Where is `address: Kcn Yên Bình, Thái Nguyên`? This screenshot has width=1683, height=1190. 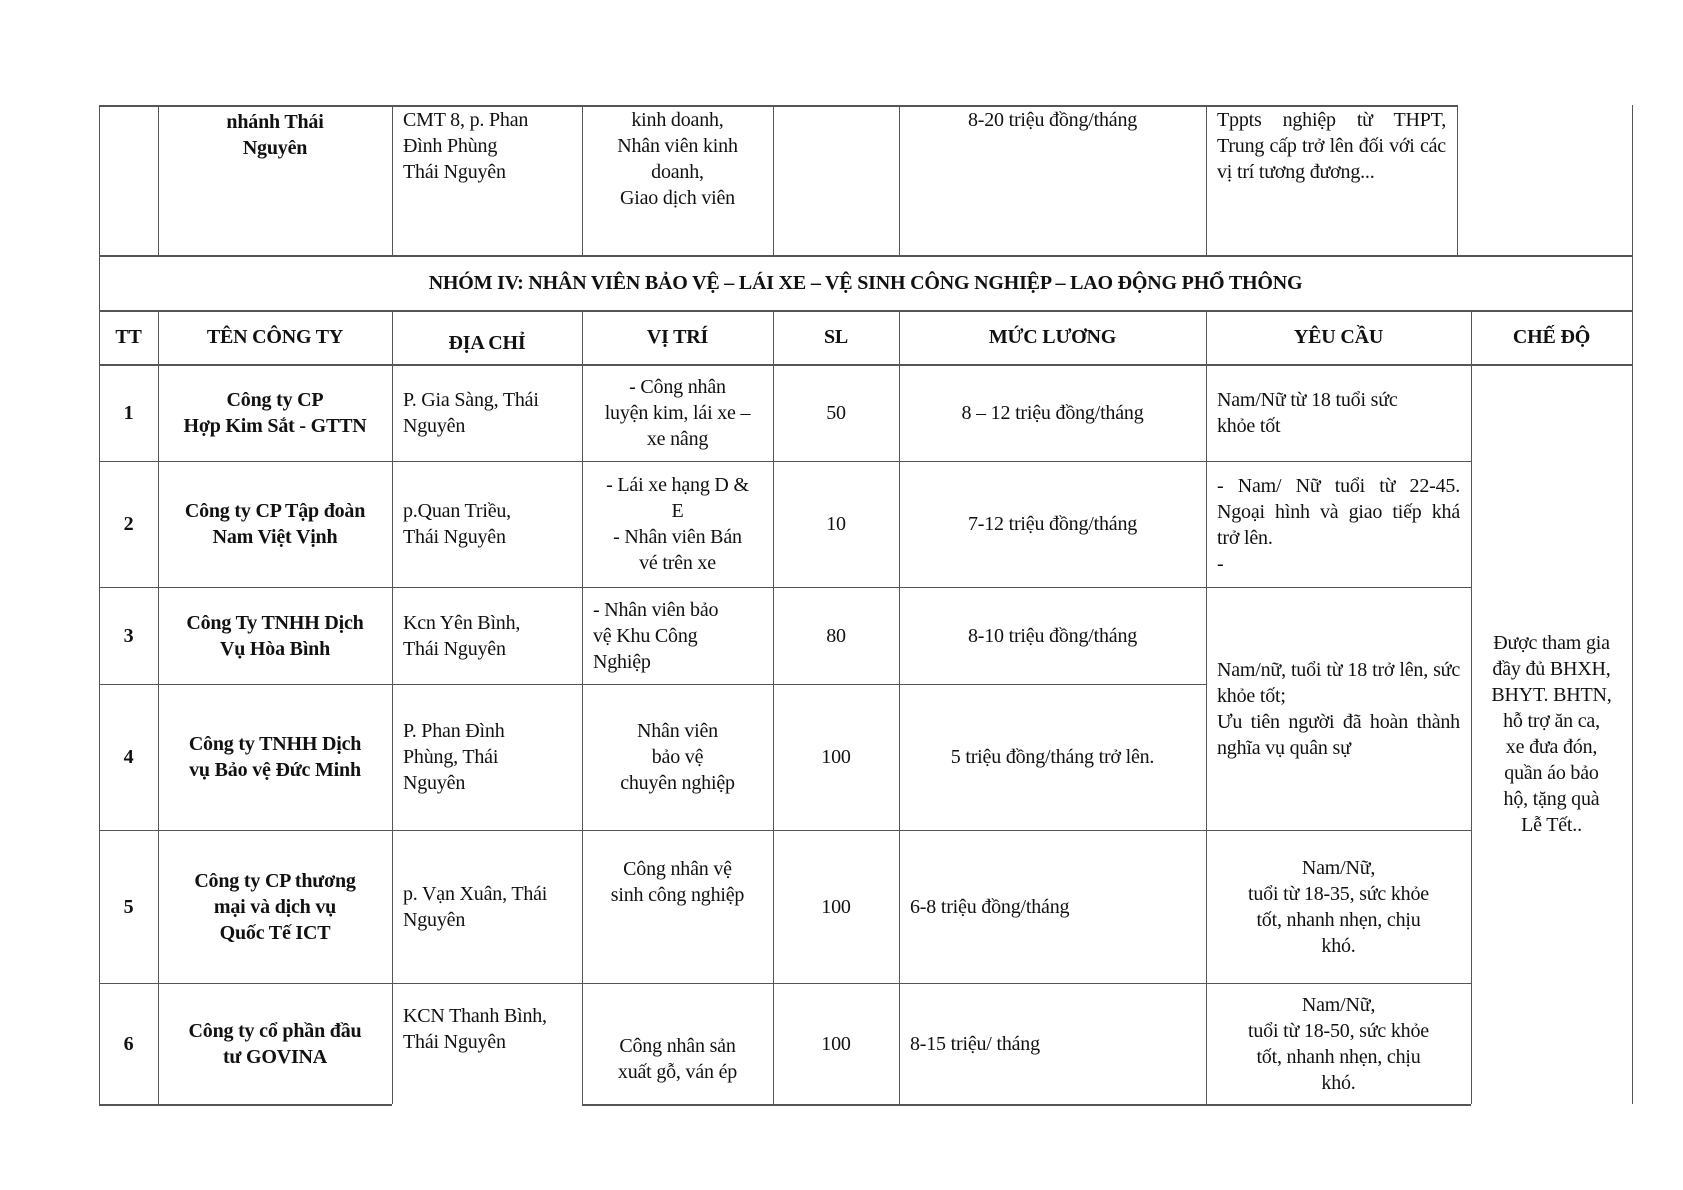 address: Kcn Yên Bình, Thái Nguyên is located at coordinates (462, 635).